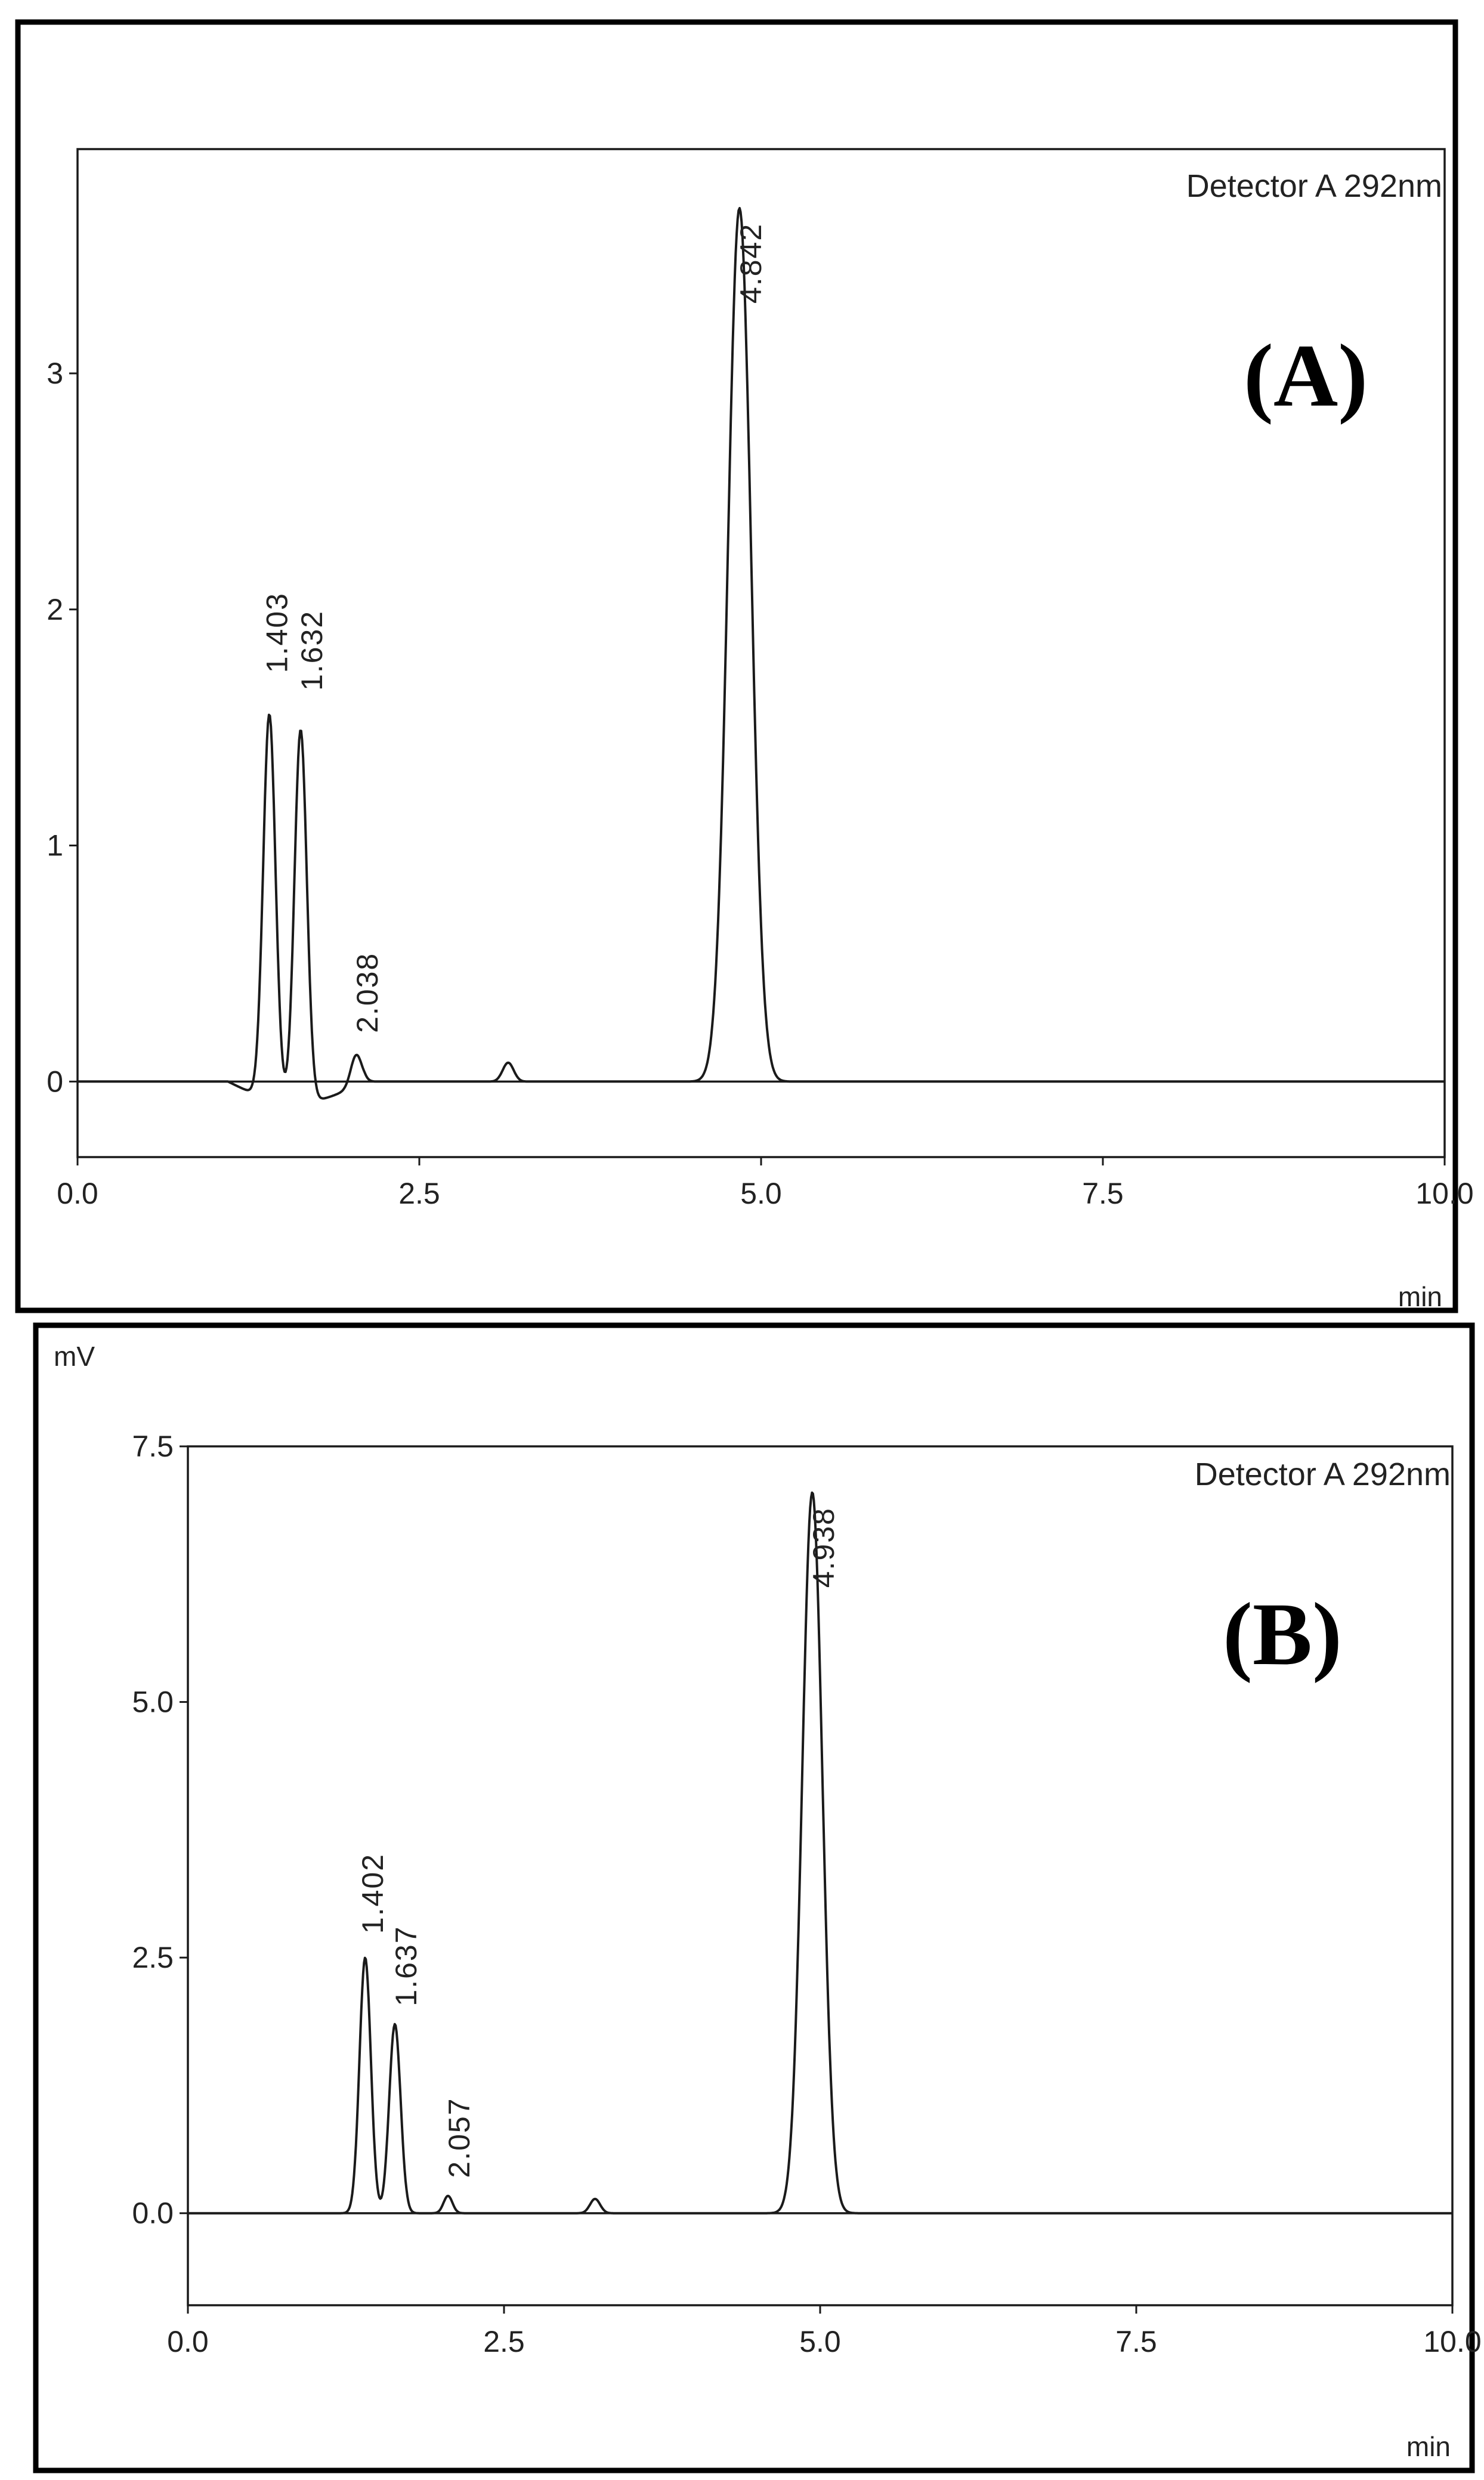 This screenshot has width=1484, height=2480. Describe the element at coordinates (459, 2137) in the screenshot. I see `peak-label: 2.057` at that location.